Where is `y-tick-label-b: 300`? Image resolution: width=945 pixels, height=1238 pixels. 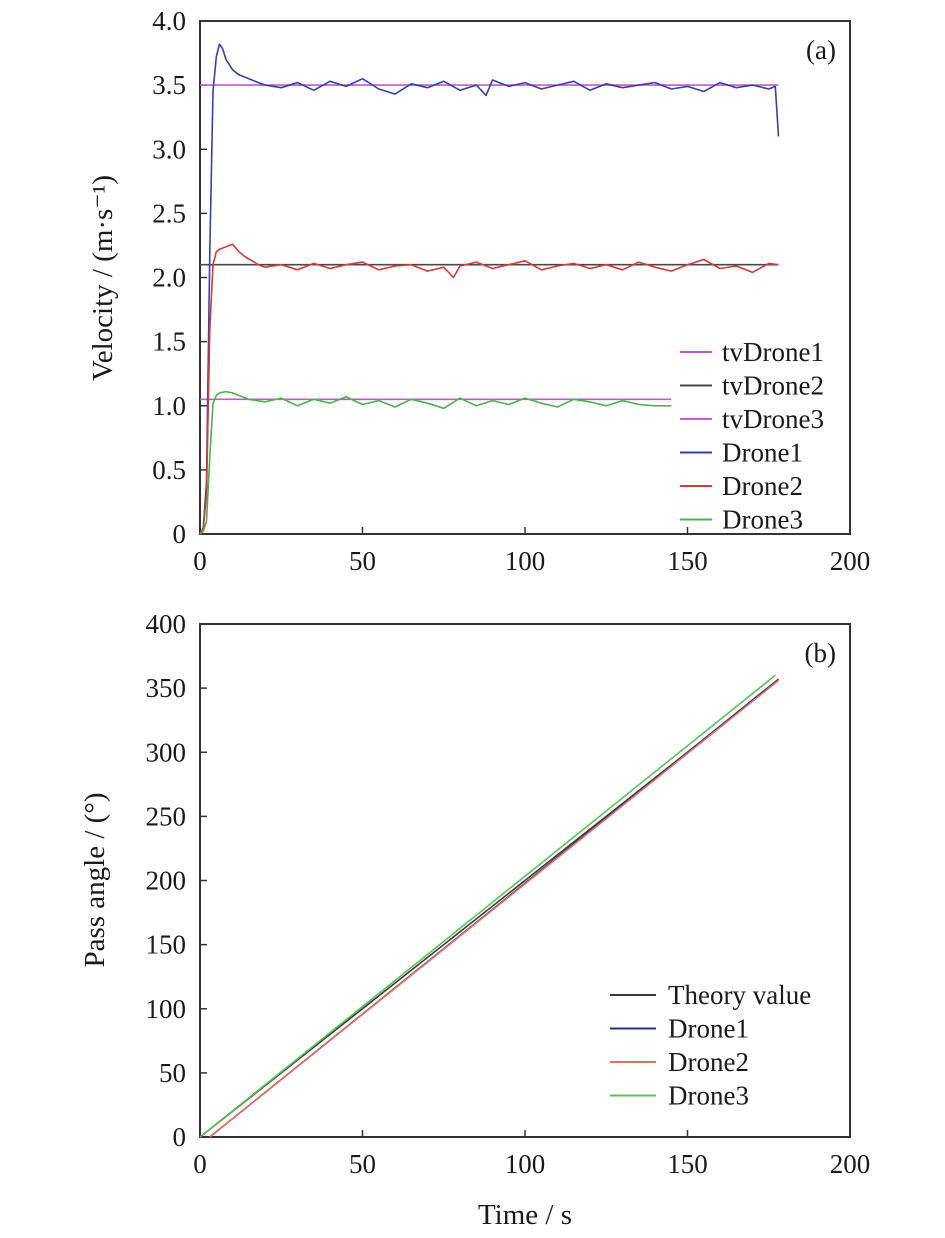 y-tick-label-b: 300 is located at coordinates (166, 752).